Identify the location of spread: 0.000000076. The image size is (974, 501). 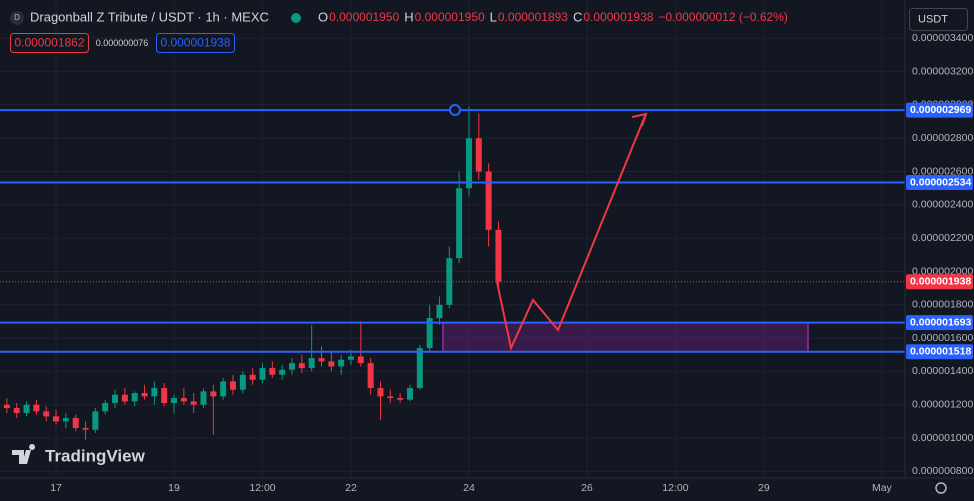
(122, 43).